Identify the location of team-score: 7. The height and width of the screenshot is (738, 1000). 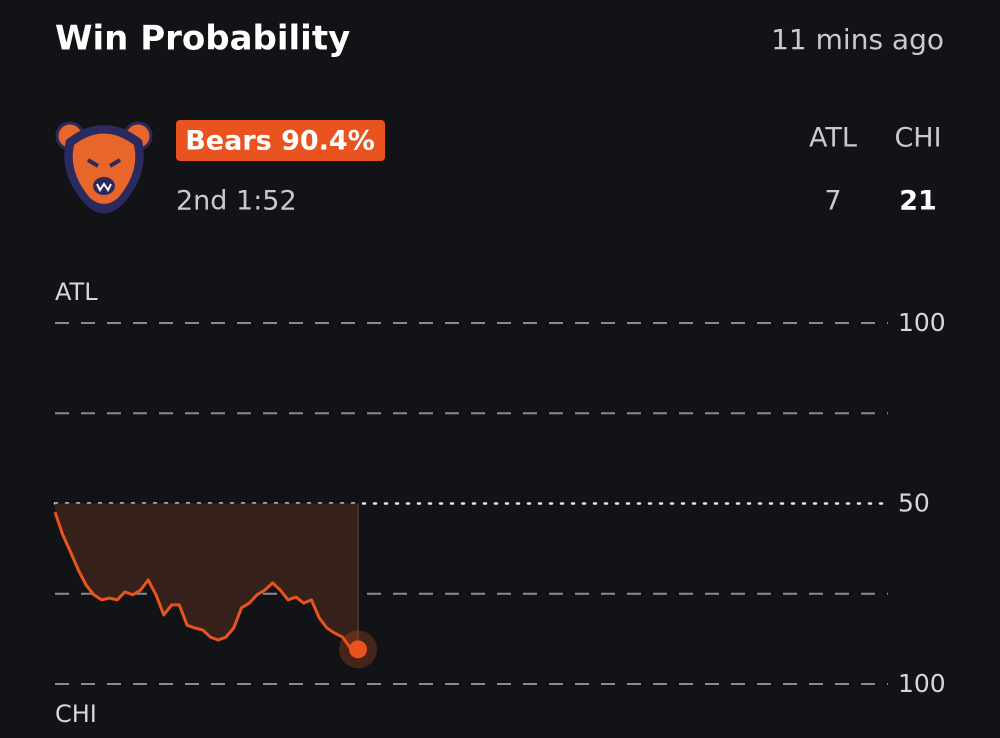
(832, 201).